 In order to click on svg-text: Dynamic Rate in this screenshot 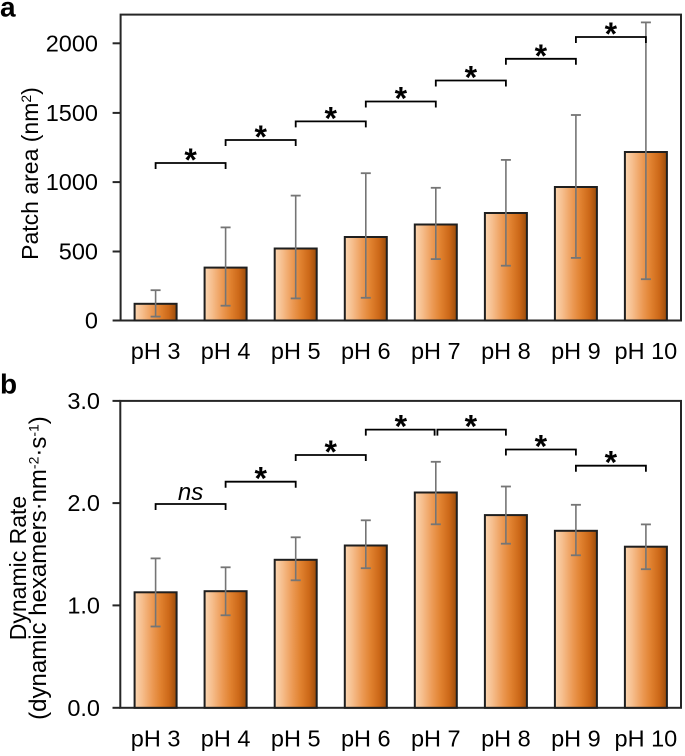, I will do `click(18, 568)`.